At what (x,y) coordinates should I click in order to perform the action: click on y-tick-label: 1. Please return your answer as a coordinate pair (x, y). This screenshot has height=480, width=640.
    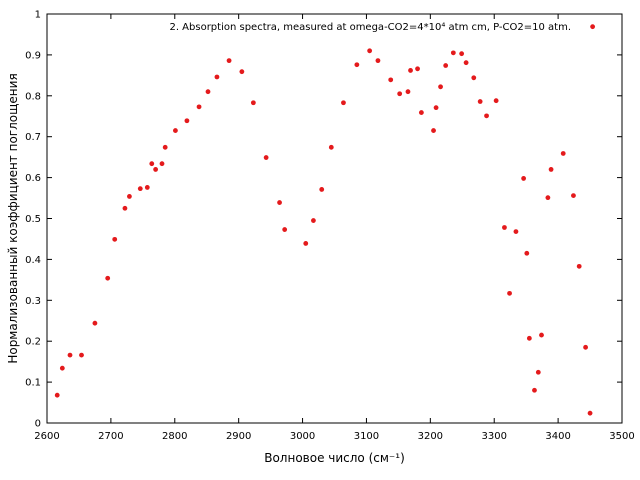
    Looking at the image, I should click on (38, 15).